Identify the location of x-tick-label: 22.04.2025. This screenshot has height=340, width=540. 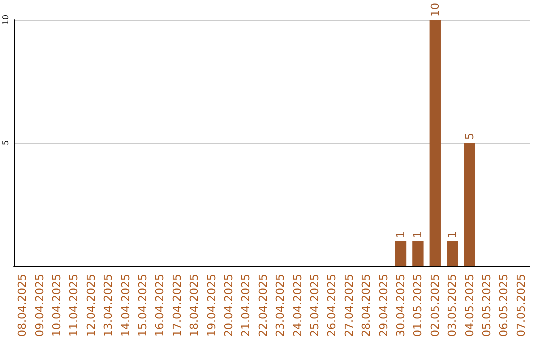
(263, 306).